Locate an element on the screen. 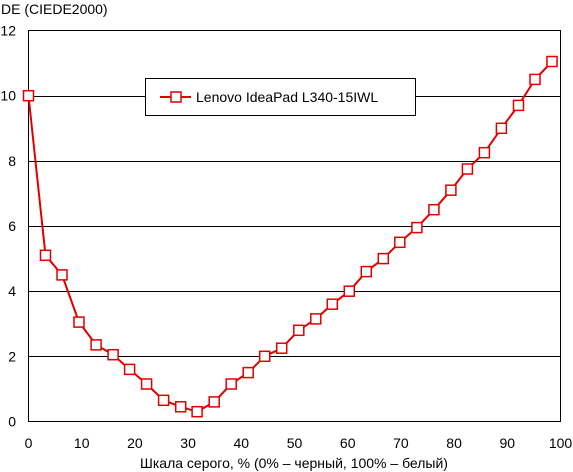  legend-label: Lenovo IdeaPad L340-15IWL is located at coordinates (287, 97).